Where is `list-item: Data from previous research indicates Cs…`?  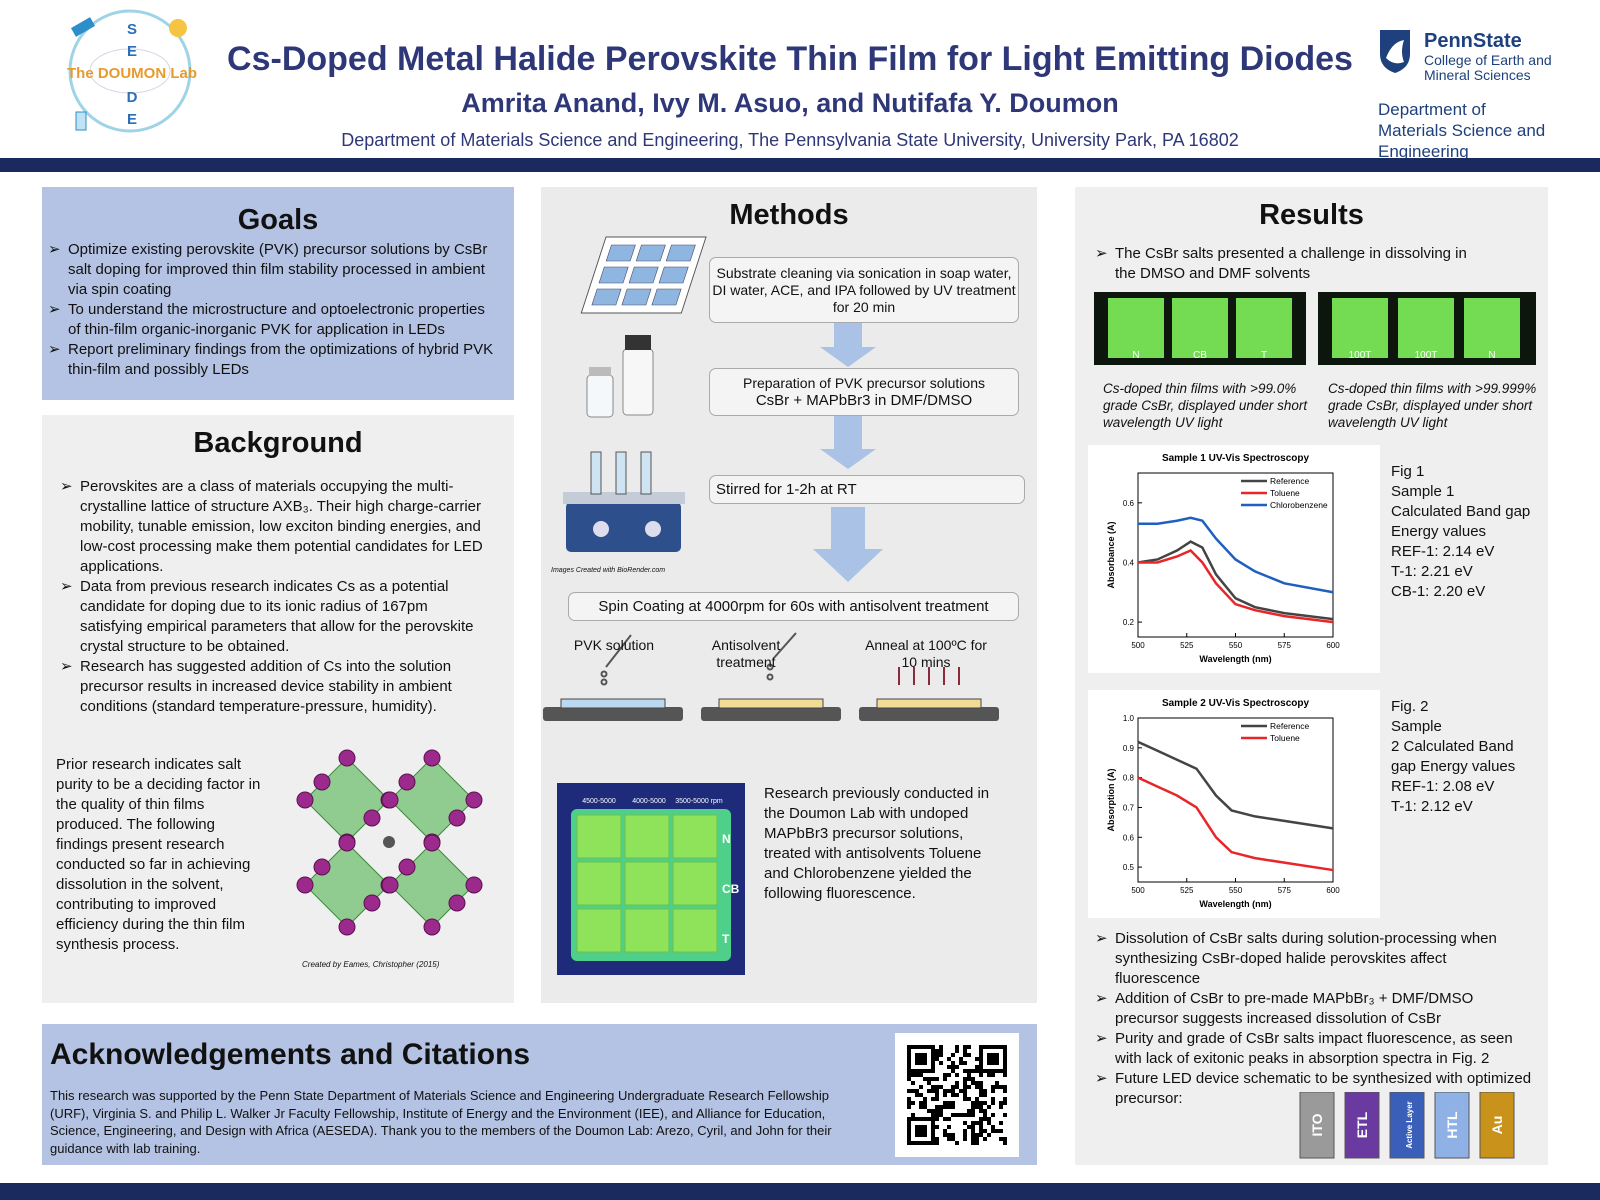
list-item: Data from previous research indicates Cs… is located at coordinates (275, 617).